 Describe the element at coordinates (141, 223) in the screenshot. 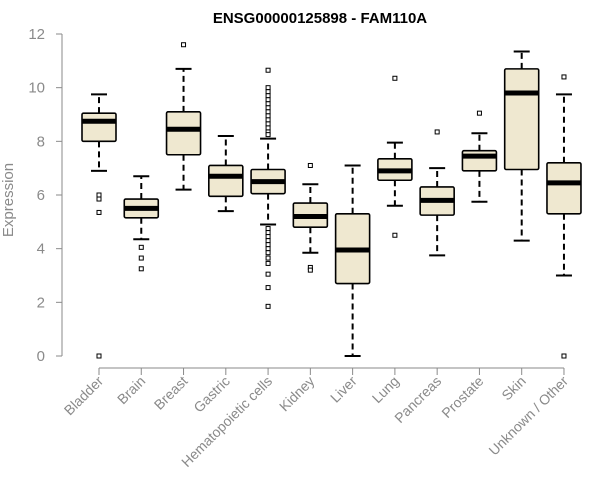

I see `box-brain` at that location.